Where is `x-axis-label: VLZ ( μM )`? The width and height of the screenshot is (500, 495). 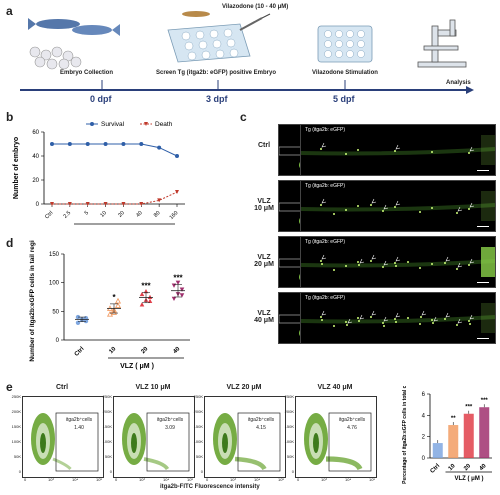 x-axis-label: VLZ ( μM ) is located at coordinates (469, 479).